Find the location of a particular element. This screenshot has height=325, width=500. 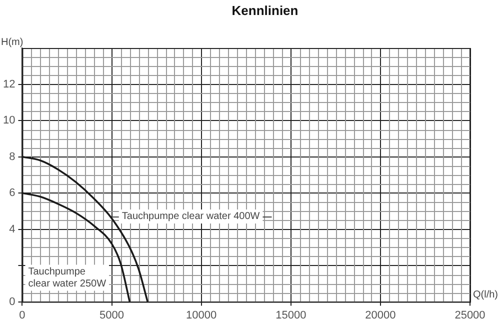

x-tick-label: 25000 is located at coordinates (470, 315).